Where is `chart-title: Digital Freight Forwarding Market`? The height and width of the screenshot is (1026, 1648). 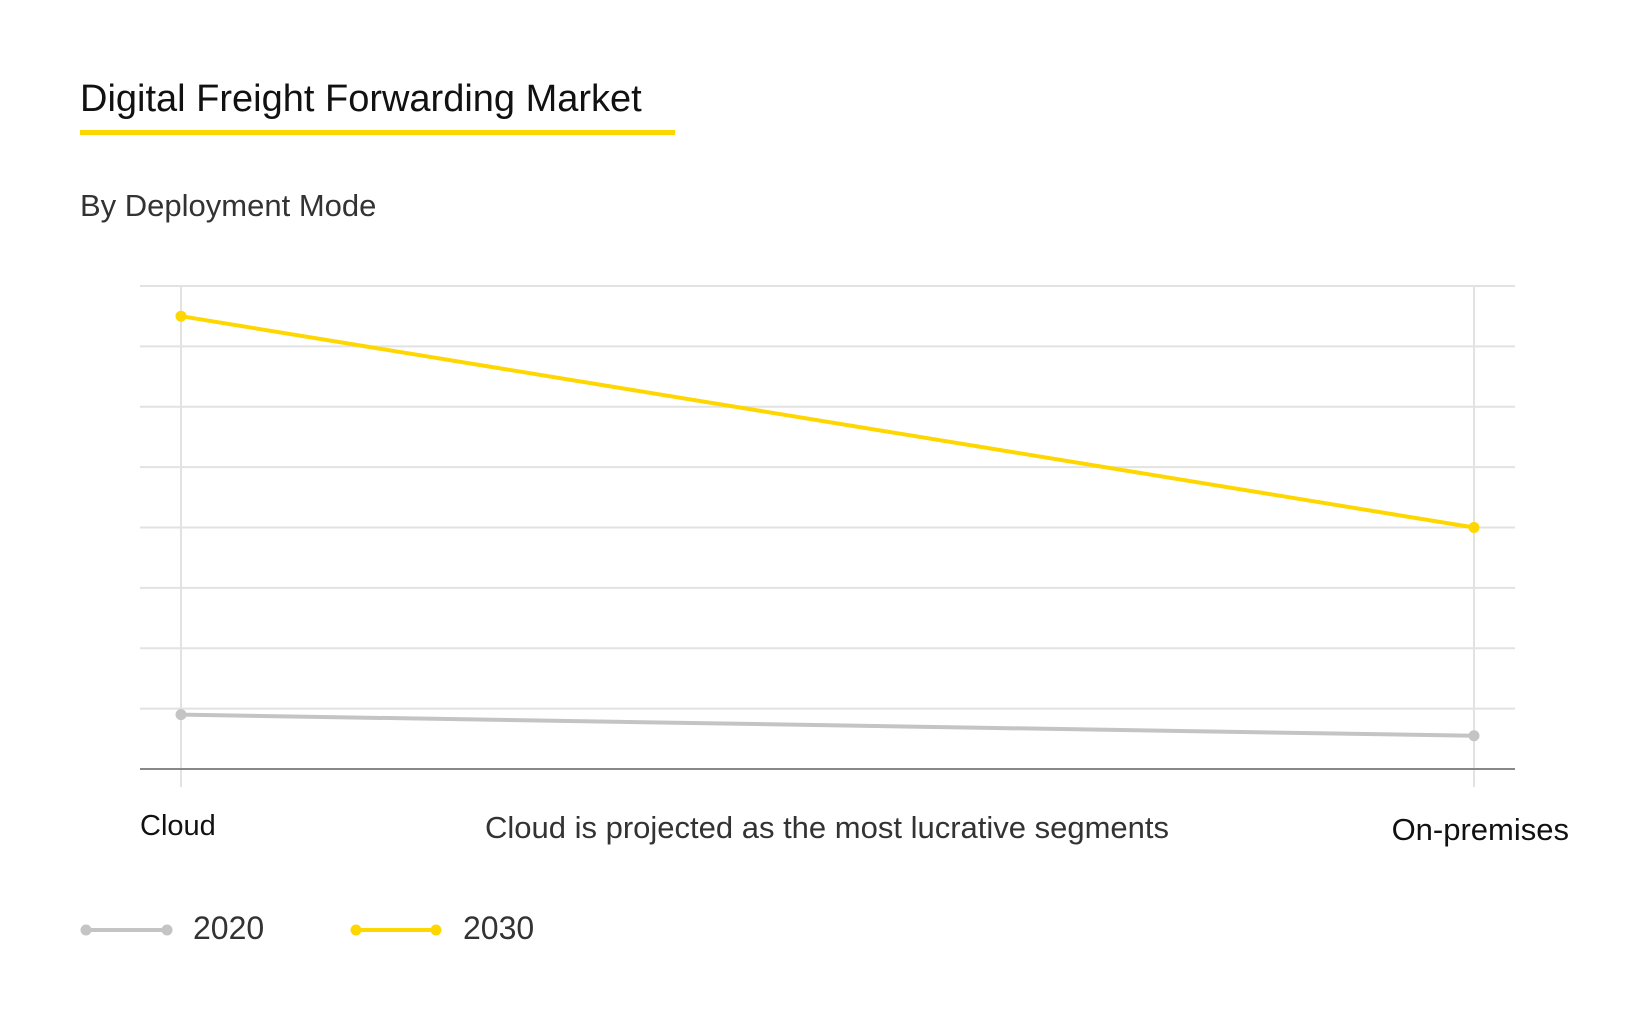
chart-title: Digital Freight Forwarding Market is located at coordinates (361, 99).